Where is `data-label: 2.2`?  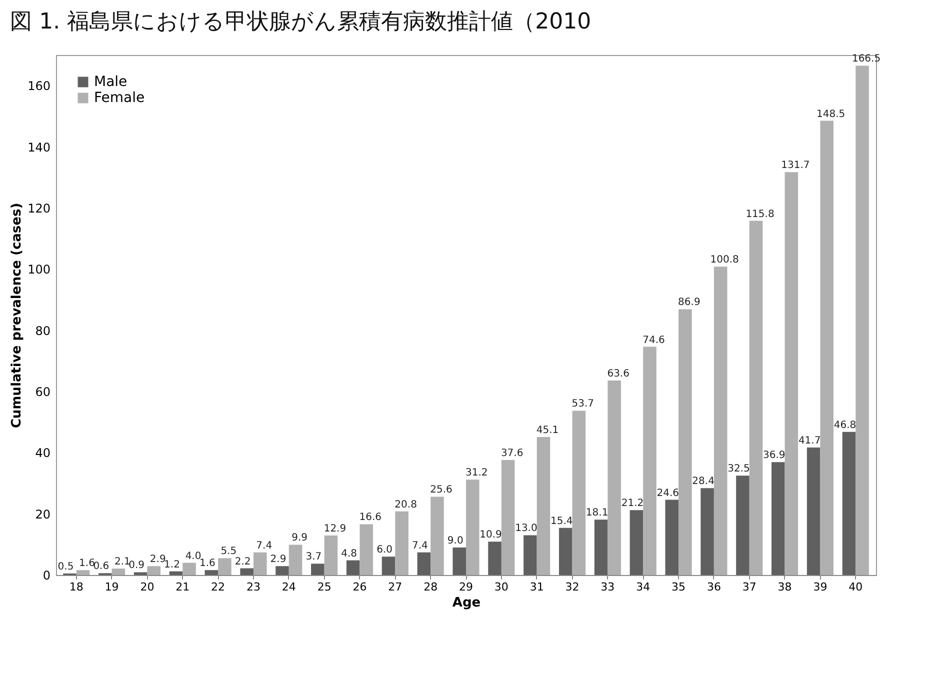
data-label: 2.2 is located at coordinates (242, 562).